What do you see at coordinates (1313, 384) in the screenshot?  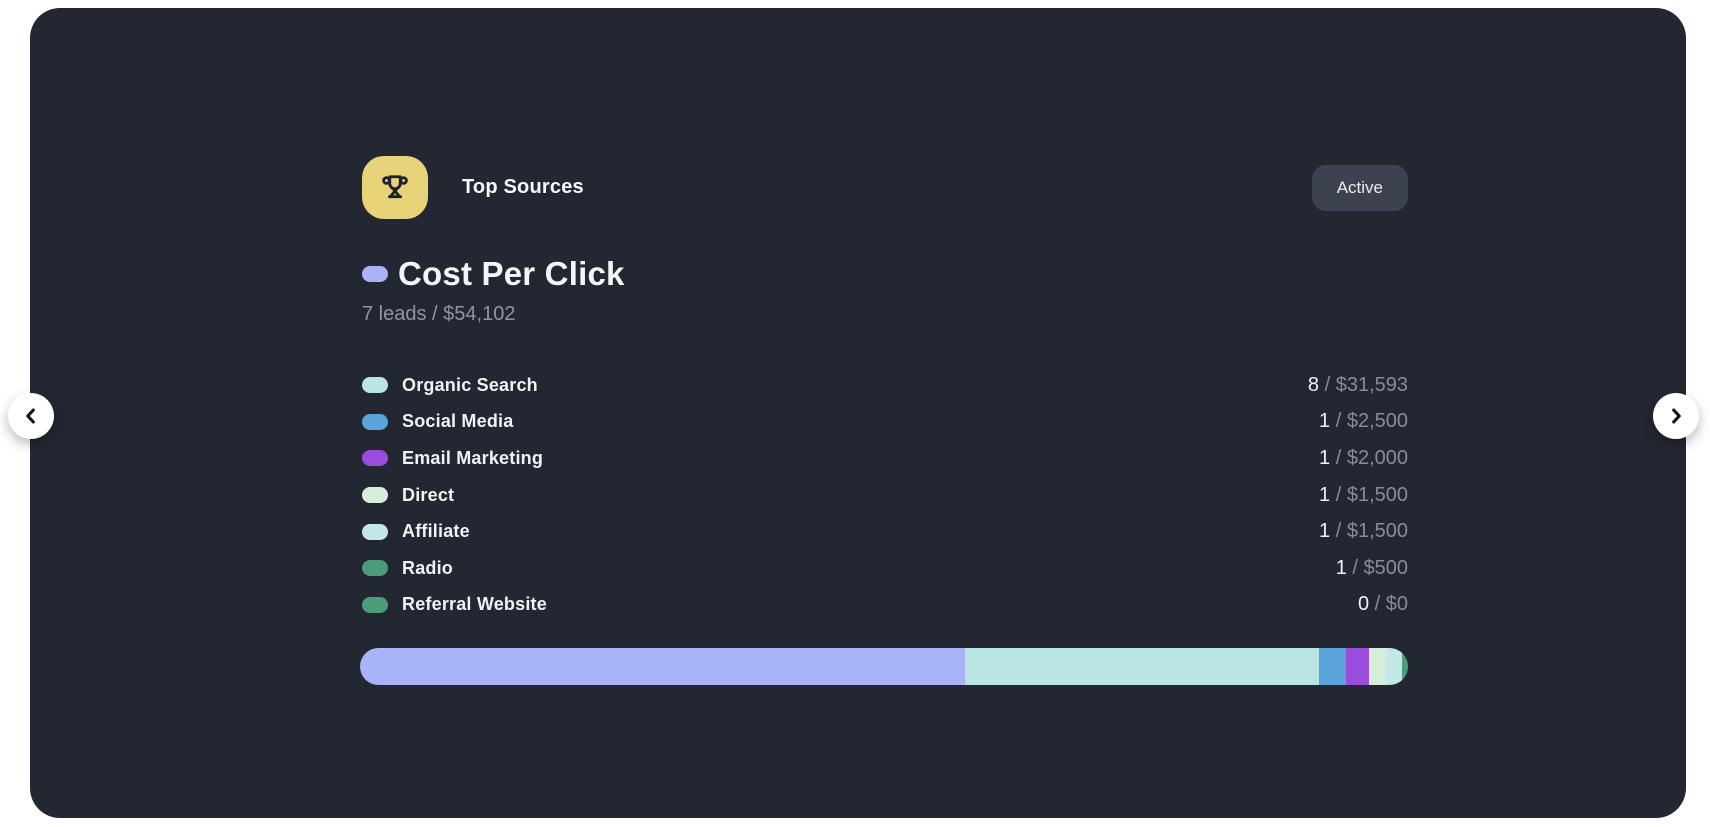 I see `source-count: 8` at bounding box center [1313, 384].